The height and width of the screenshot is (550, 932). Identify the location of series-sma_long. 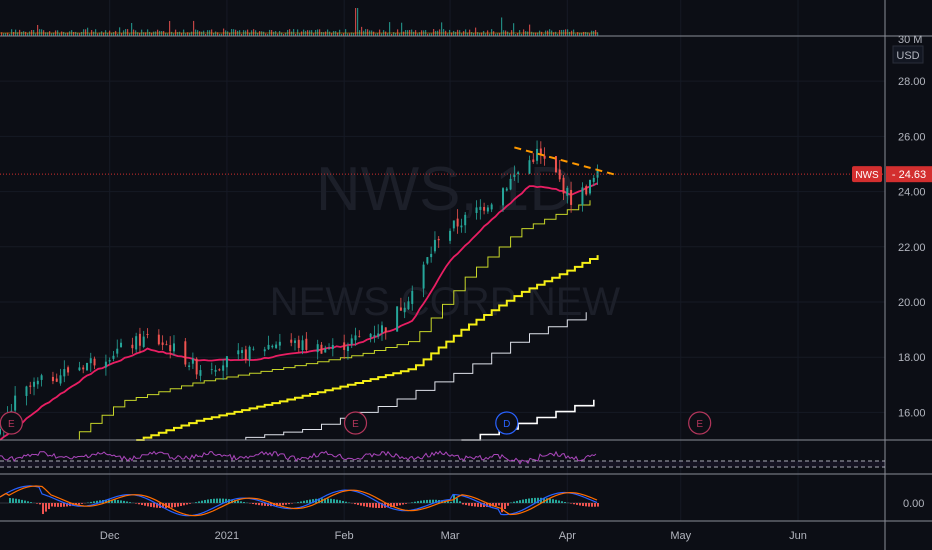
(406, 376).